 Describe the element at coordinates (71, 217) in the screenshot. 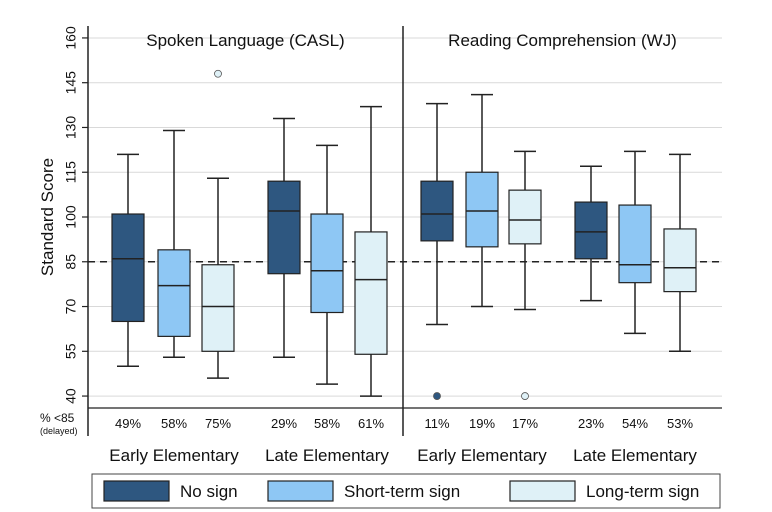

I see `y-tick-label: 100` at that location.